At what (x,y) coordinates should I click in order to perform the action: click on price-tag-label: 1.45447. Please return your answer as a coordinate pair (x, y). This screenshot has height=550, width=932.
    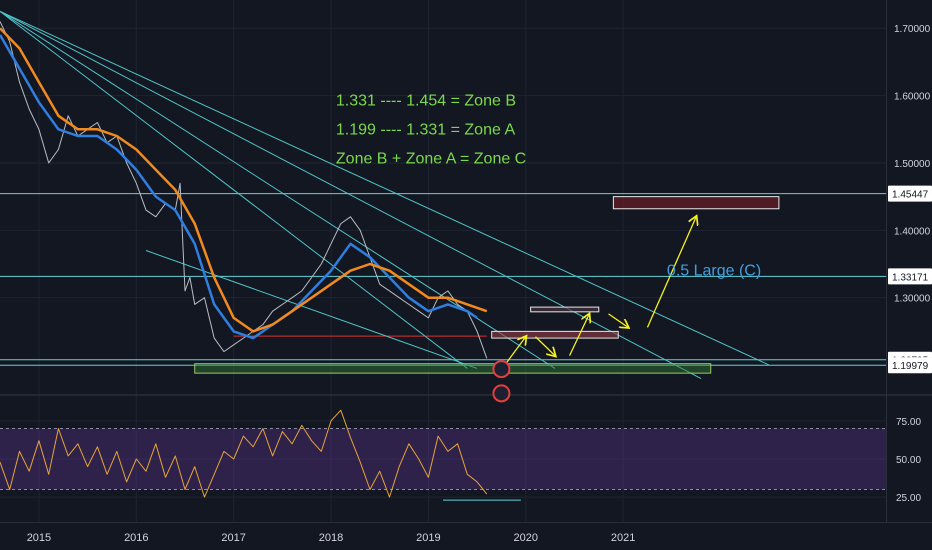
    Looking at the image, I should click on (910, 195).